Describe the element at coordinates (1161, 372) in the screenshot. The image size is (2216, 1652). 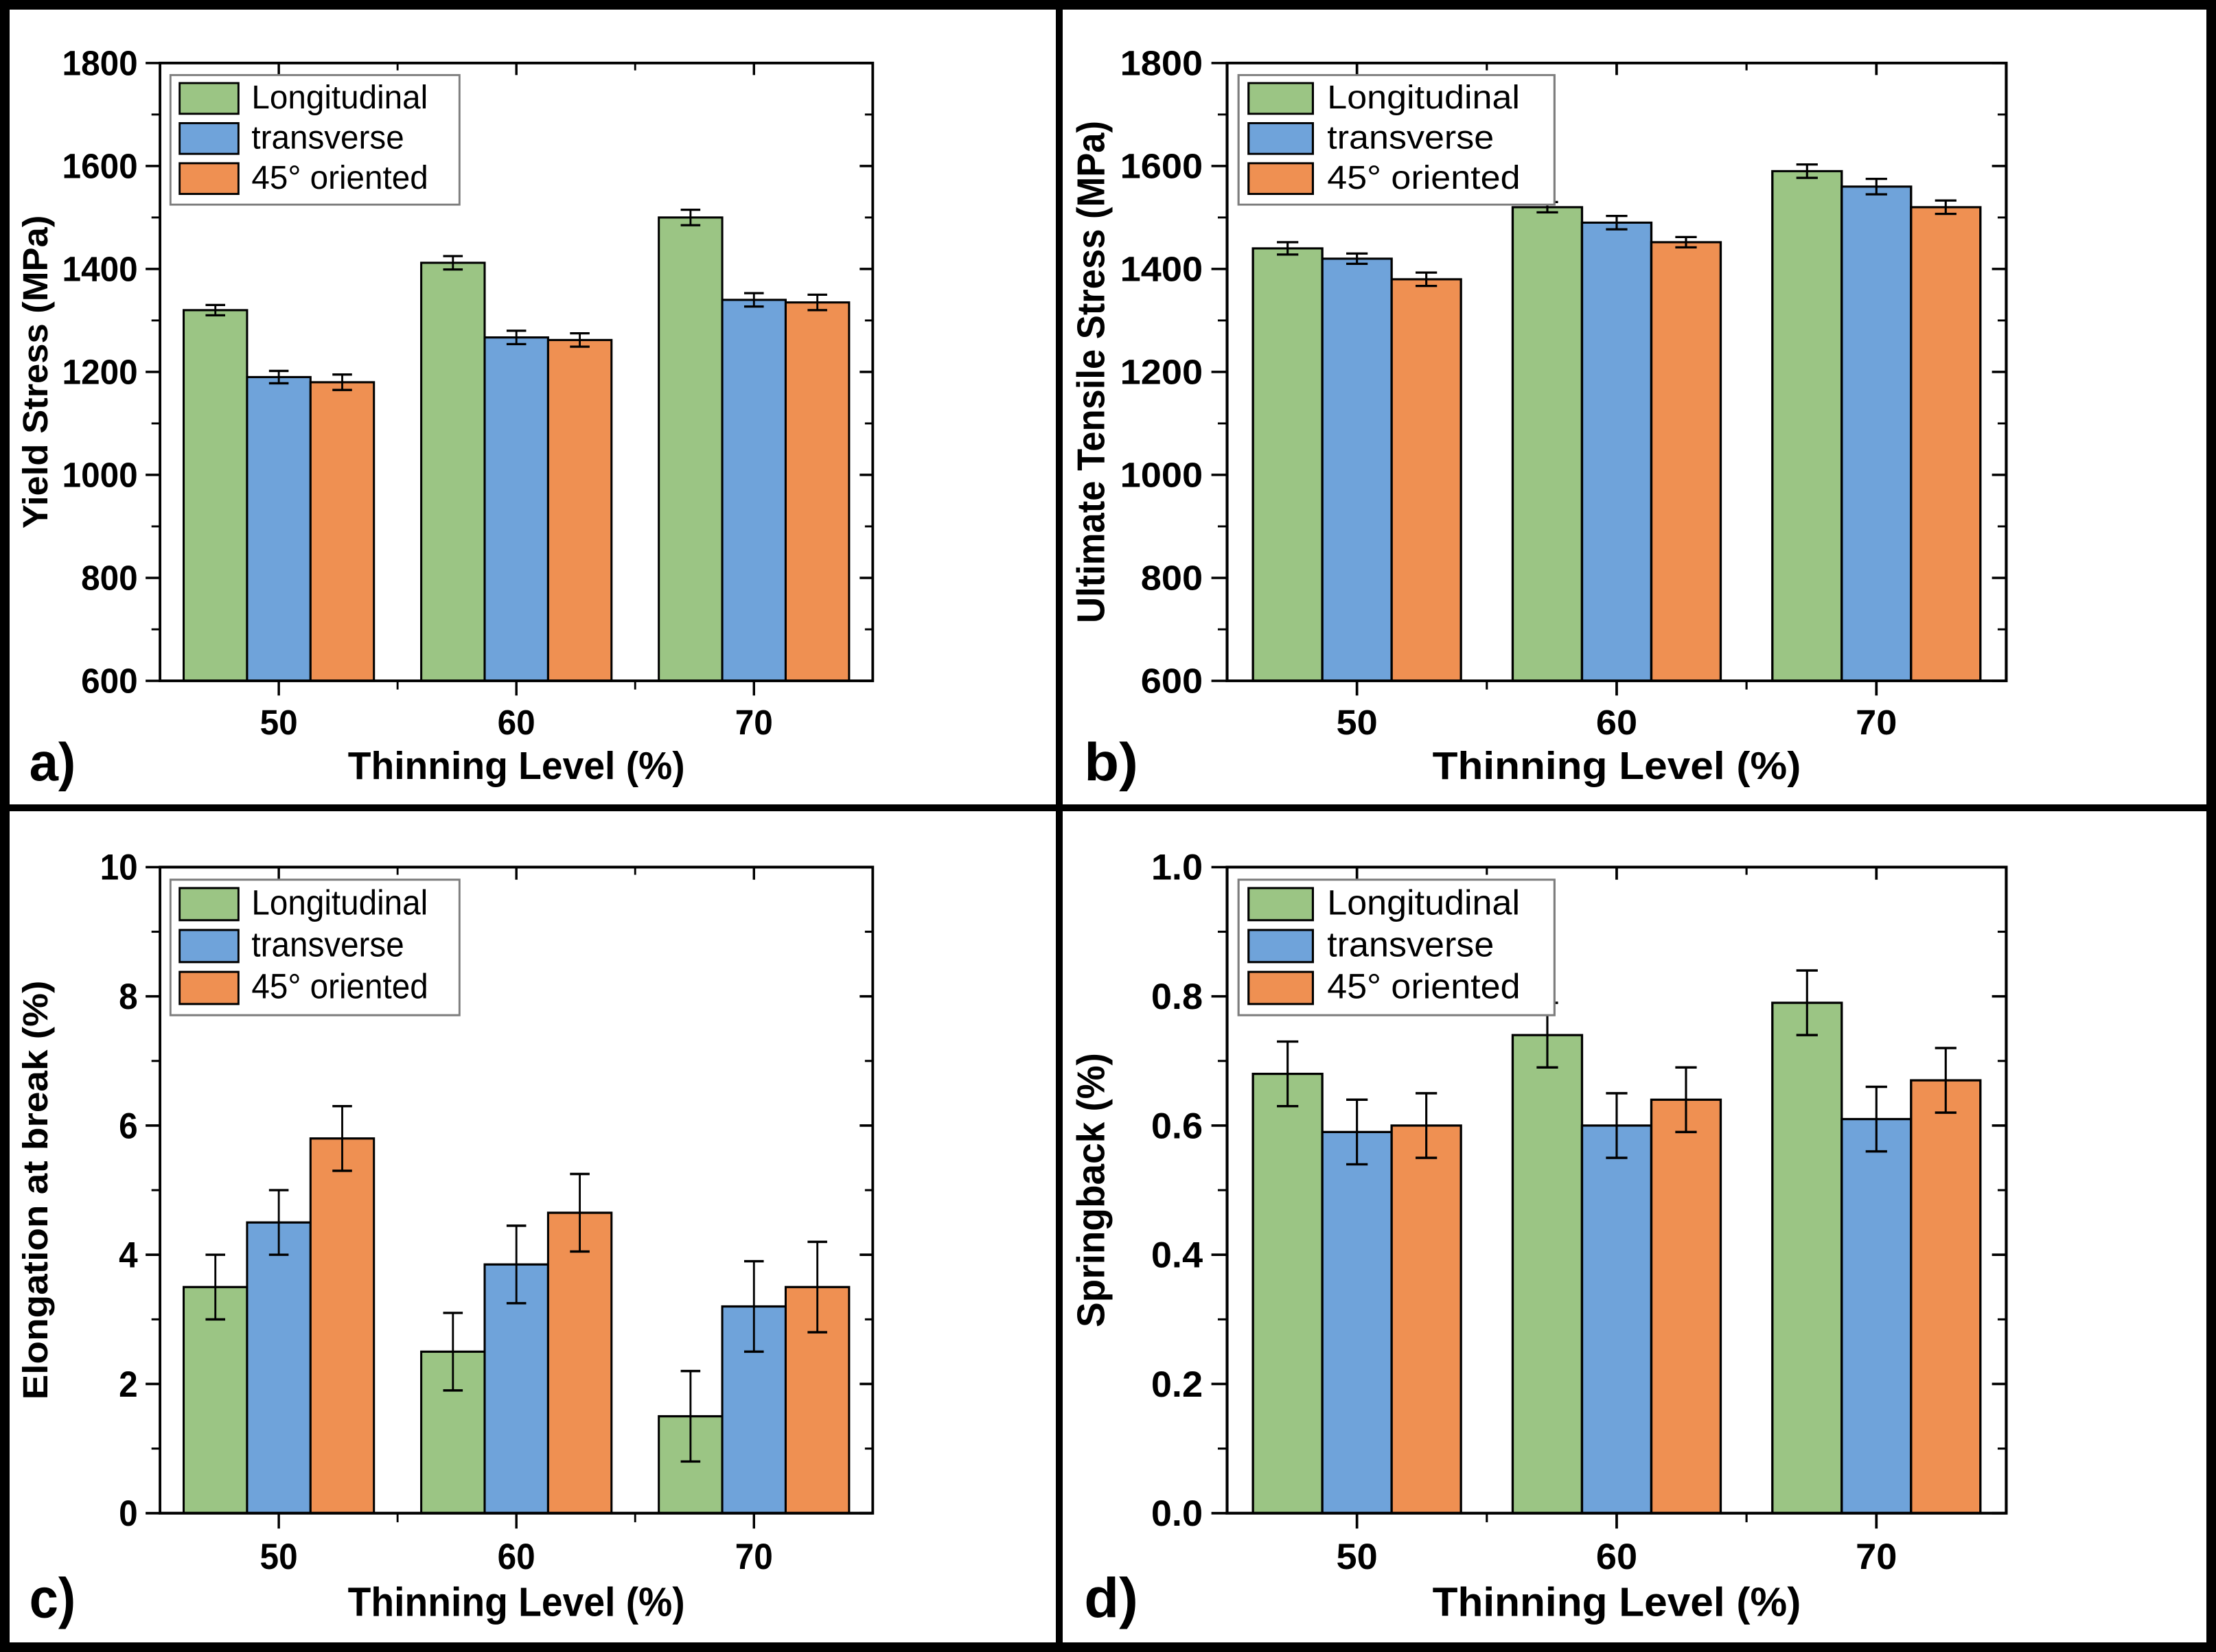
I see `y-tick-label: 1200` at that location.